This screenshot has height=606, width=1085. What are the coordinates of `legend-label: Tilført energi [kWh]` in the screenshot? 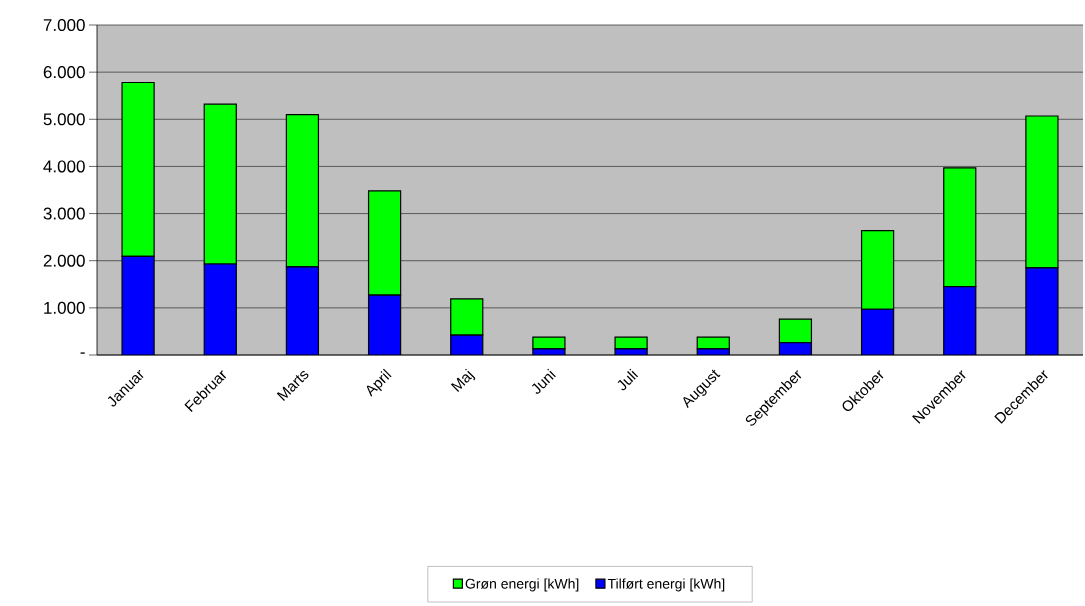 It's located at (666, 585).